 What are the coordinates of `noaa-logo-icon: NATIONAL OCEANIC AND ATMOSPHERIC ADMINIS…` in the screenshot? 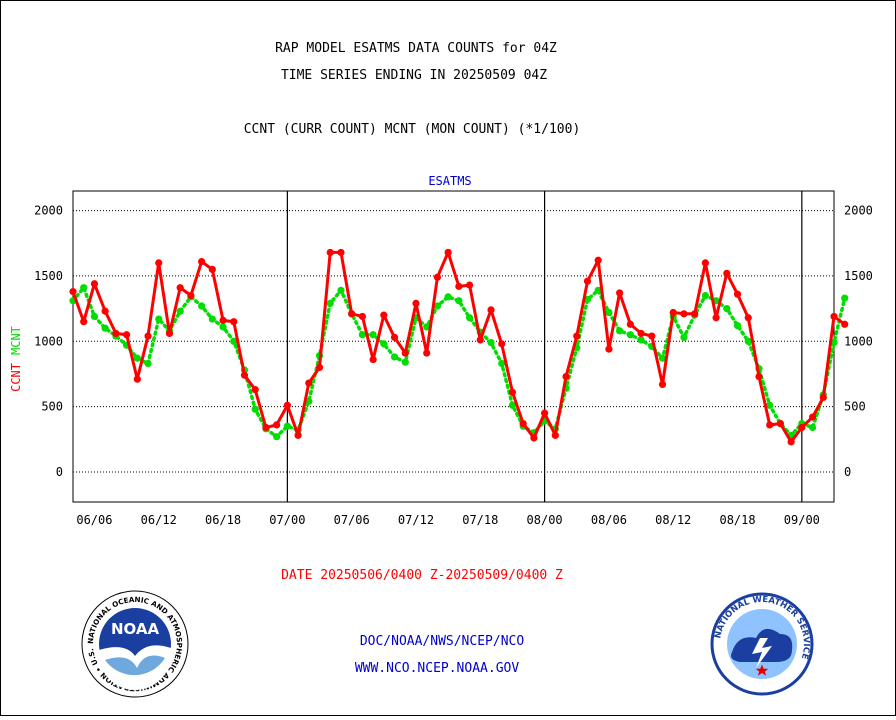 It's located at (135, 644).